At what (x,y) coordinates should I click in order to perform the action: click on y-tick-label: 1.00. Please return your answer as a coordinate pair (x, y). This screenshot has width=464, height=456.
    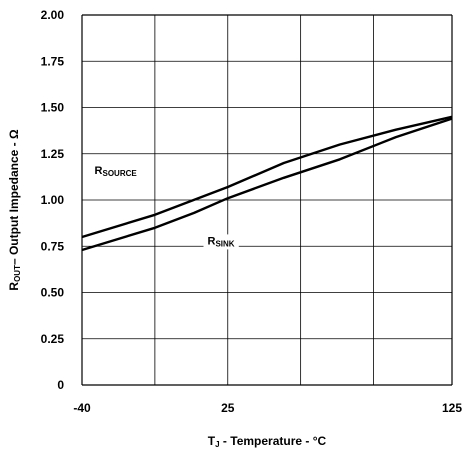
    Looking at the image, I should click on (53, 200).